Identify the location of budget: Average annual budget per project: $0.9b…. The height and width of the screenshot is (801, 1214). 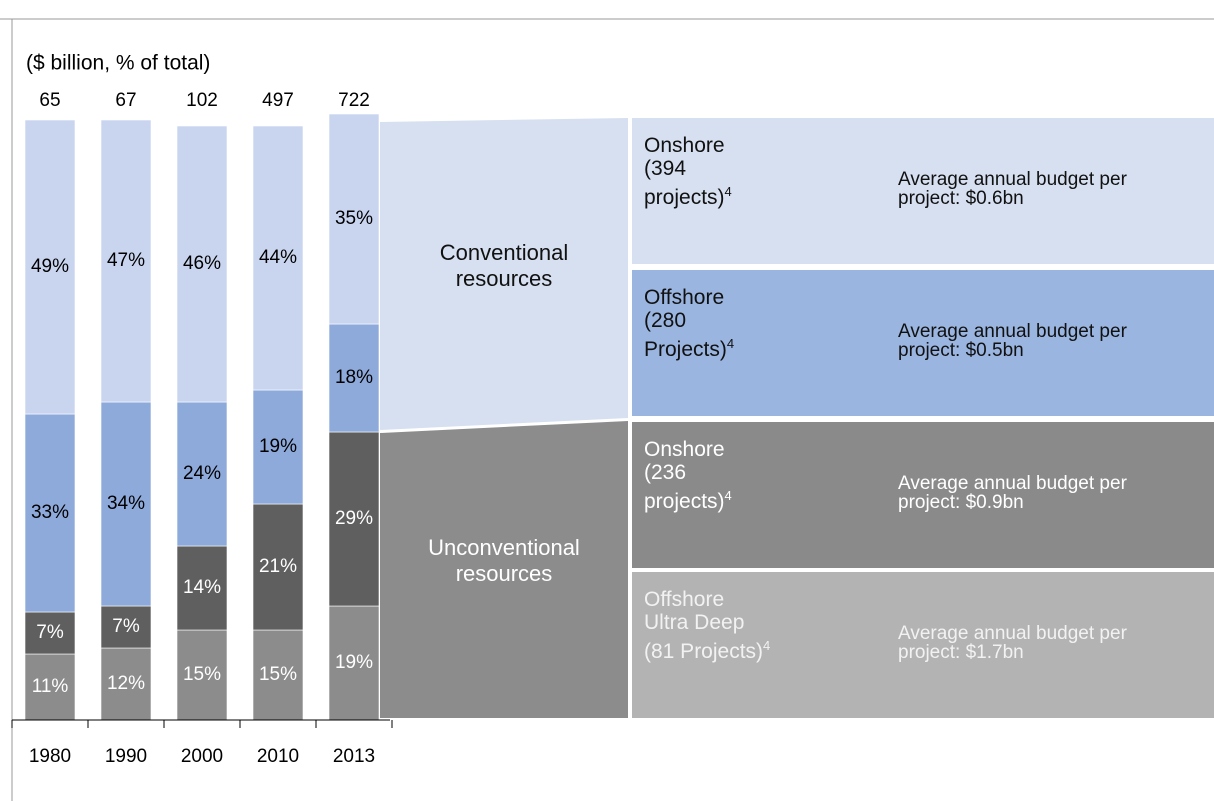
(1012, 493).